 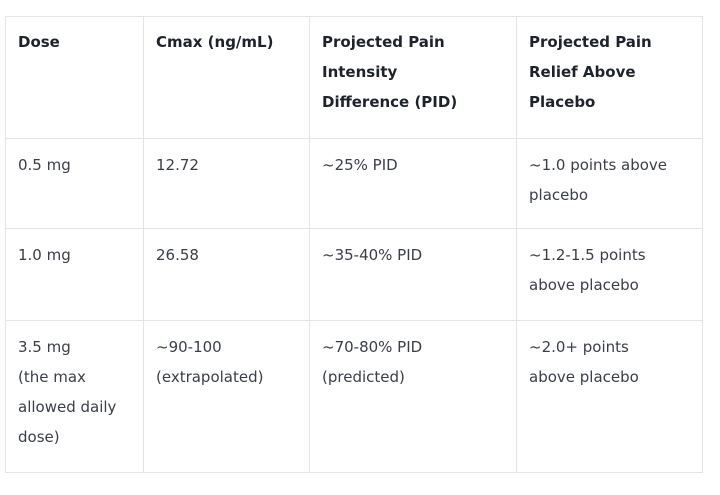 I want to click on cell-pid: ~35-40% PID, so click(x=413, y=274).